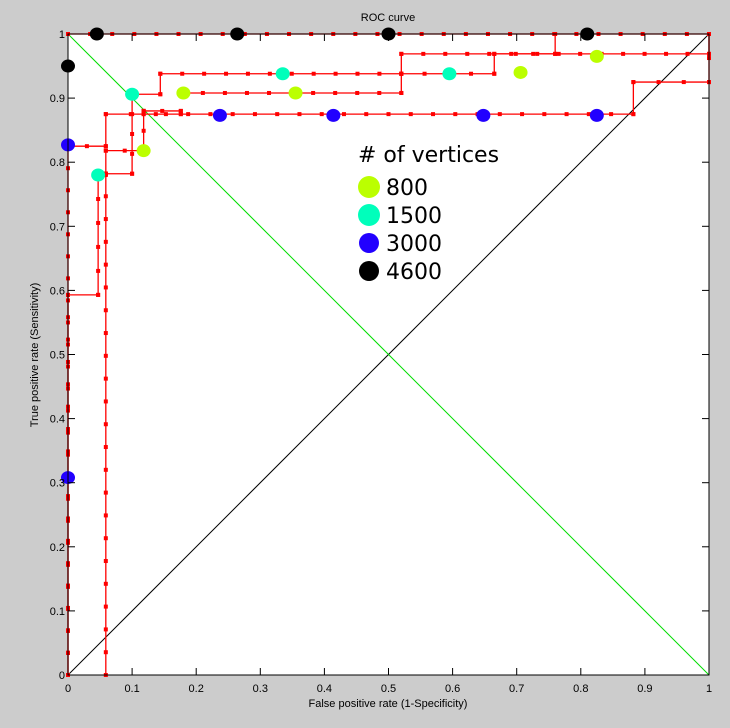 The image size is (730, 728). Describe the element at coordinates (57, 548) in the screenshot. I see `y-tick-label: 0.2` at that location.